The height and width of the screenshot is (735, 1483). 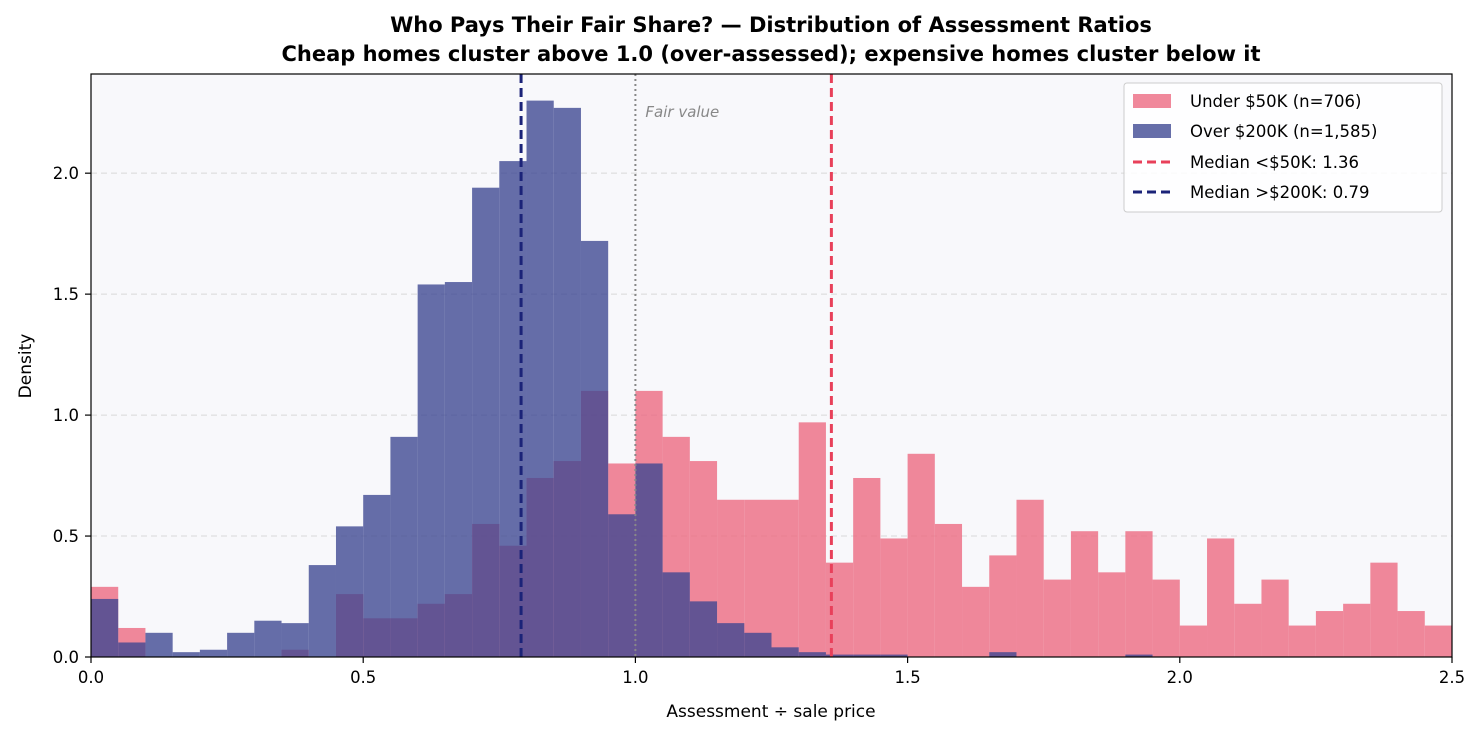 I want to click on y-tick-label-2: 1.0, so click(x=66, y=415).